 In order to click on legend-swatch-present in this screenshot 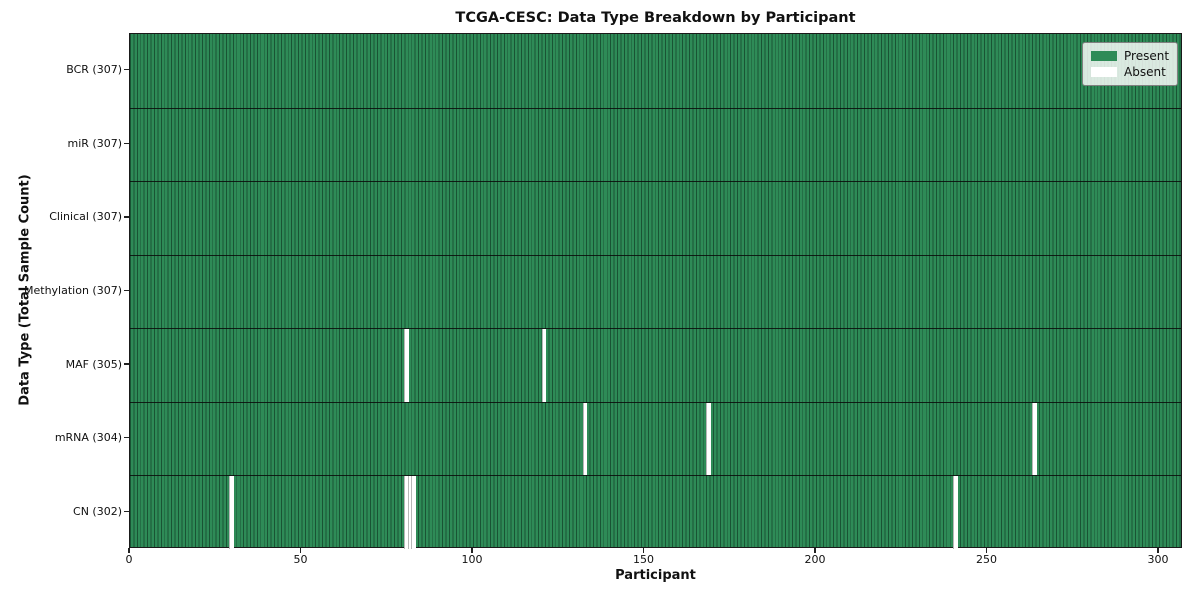, I will do `click(1104, 56)`.